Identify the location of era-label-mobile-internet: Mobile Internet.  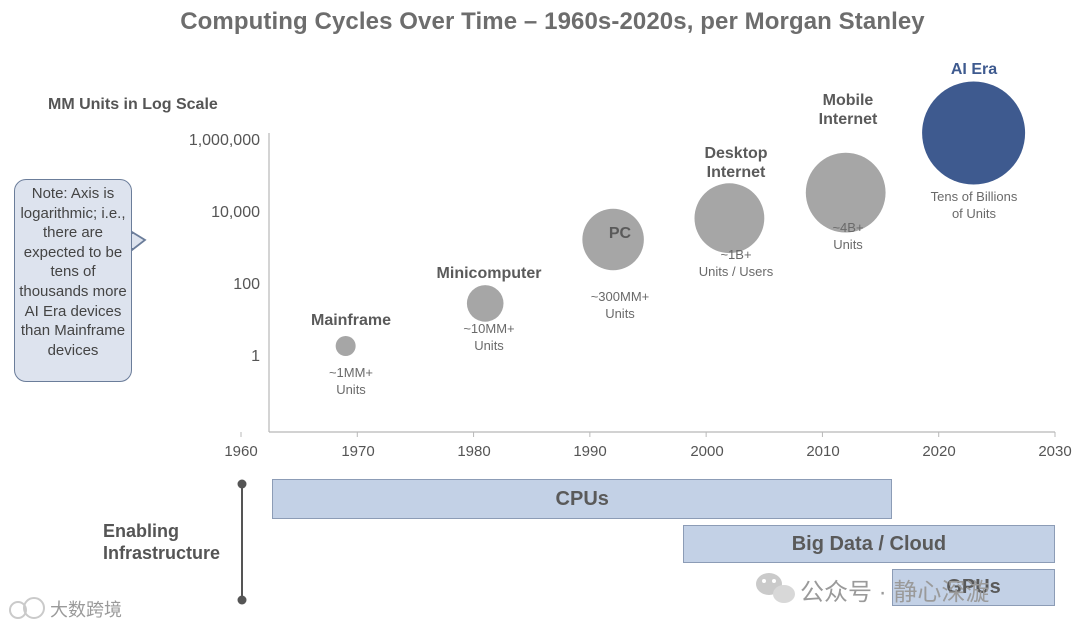
(848, 110).